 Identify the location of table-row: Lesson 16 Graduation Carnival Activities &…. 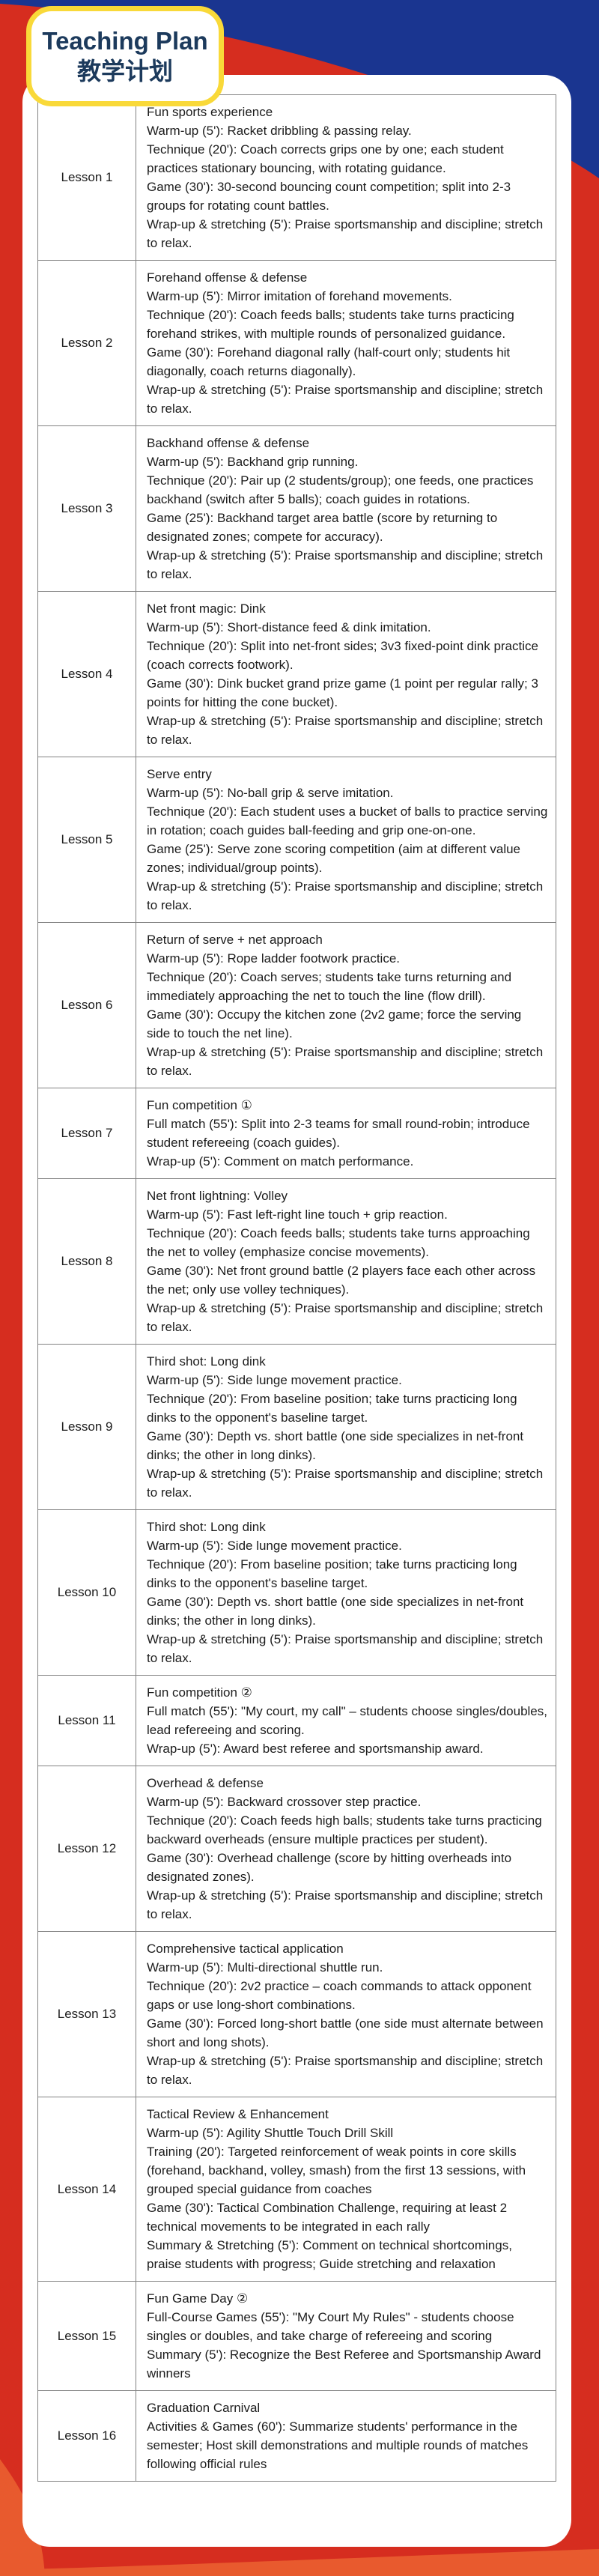
(296, 2436).